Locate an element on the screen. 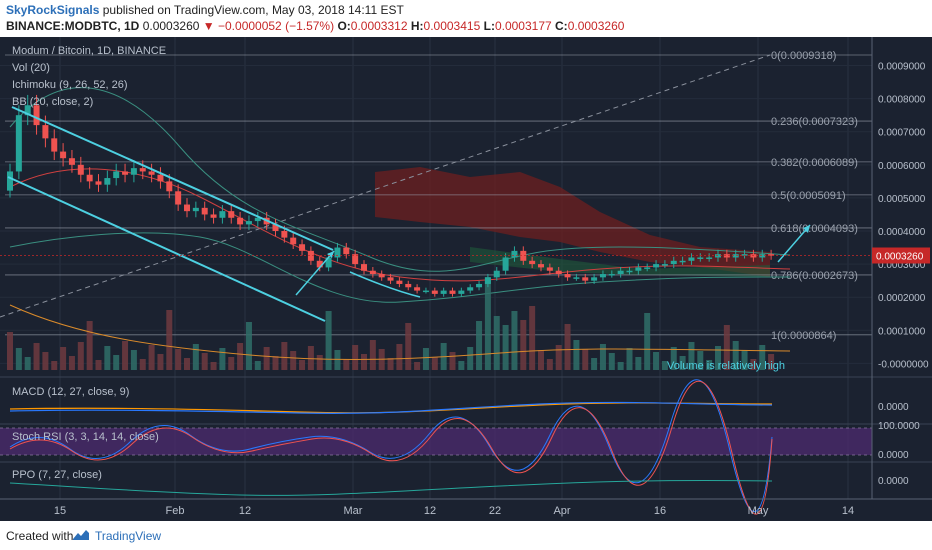 This screenshot has width=932, height=550. channel-lower-line is located at coordinates (166, 249).